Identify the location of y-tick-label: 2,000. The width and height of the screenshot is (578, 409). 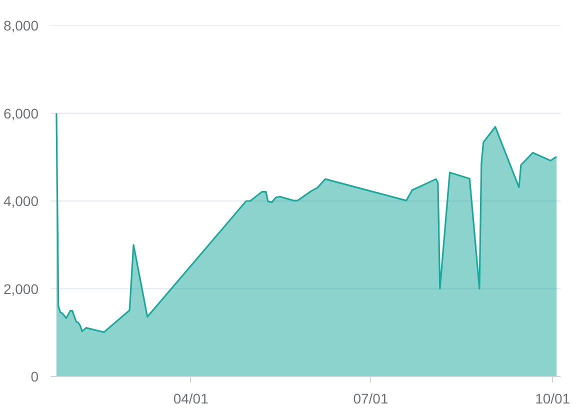
(21, 288).